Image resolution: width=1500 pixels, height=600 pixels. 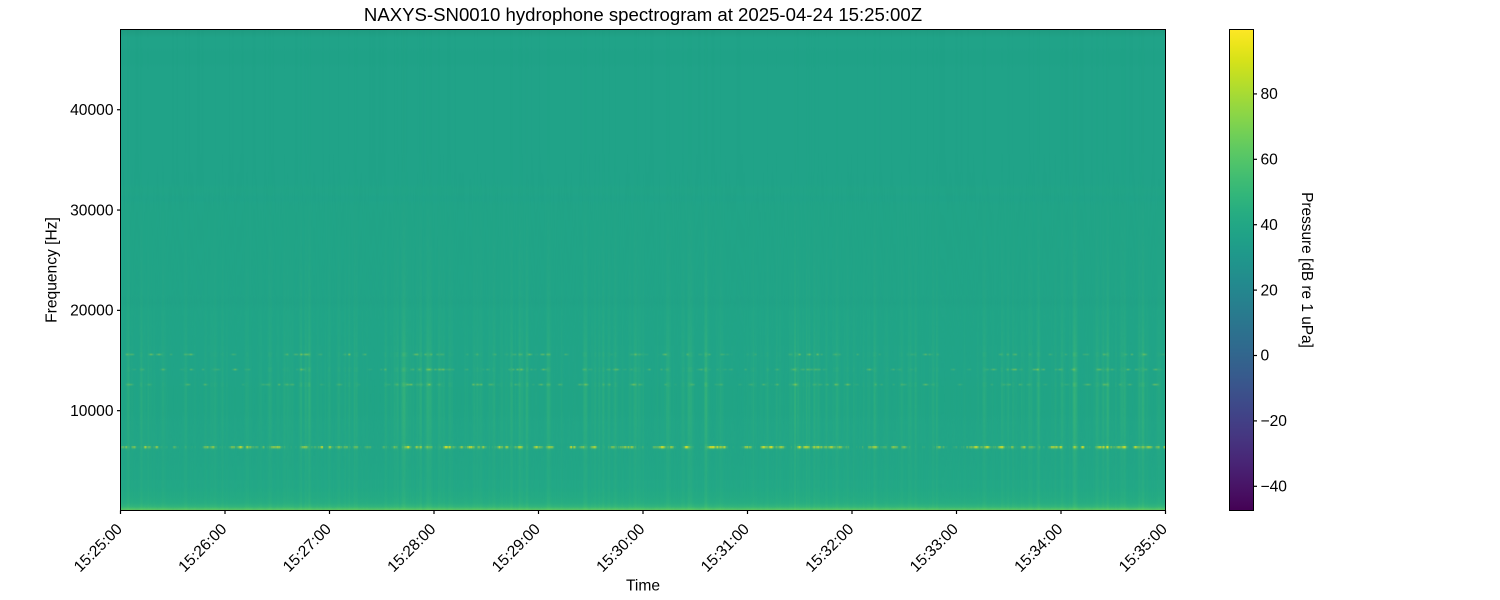 What do you see at coordinates (1265, 356) in the screenshot?
I see `svg-text: 0` at bounding box center [1265, 356].